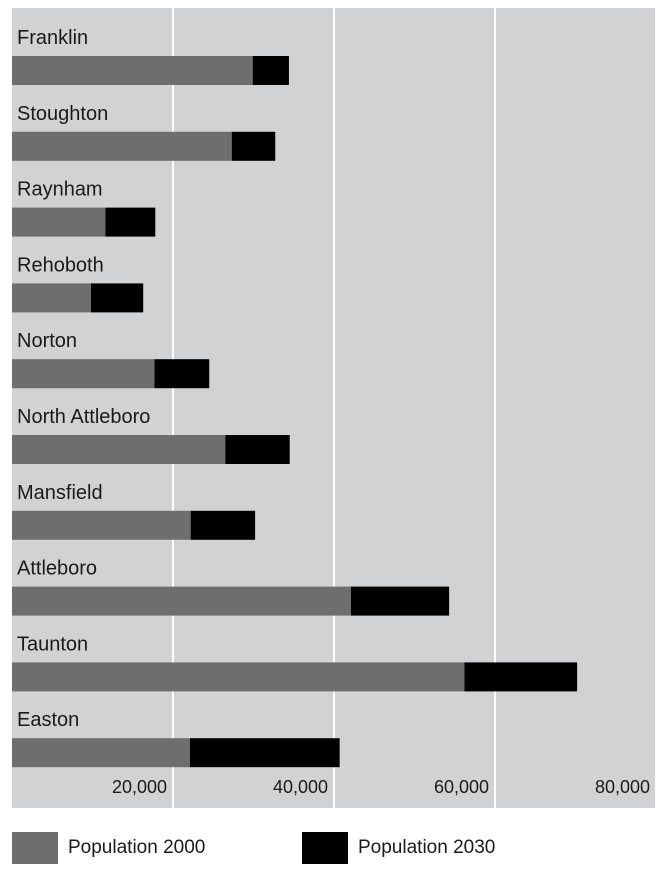 Image resolution: width=664 pixels, height=870 pixels. I want to click on legend-swatch-population-2030, so click(325, 848).